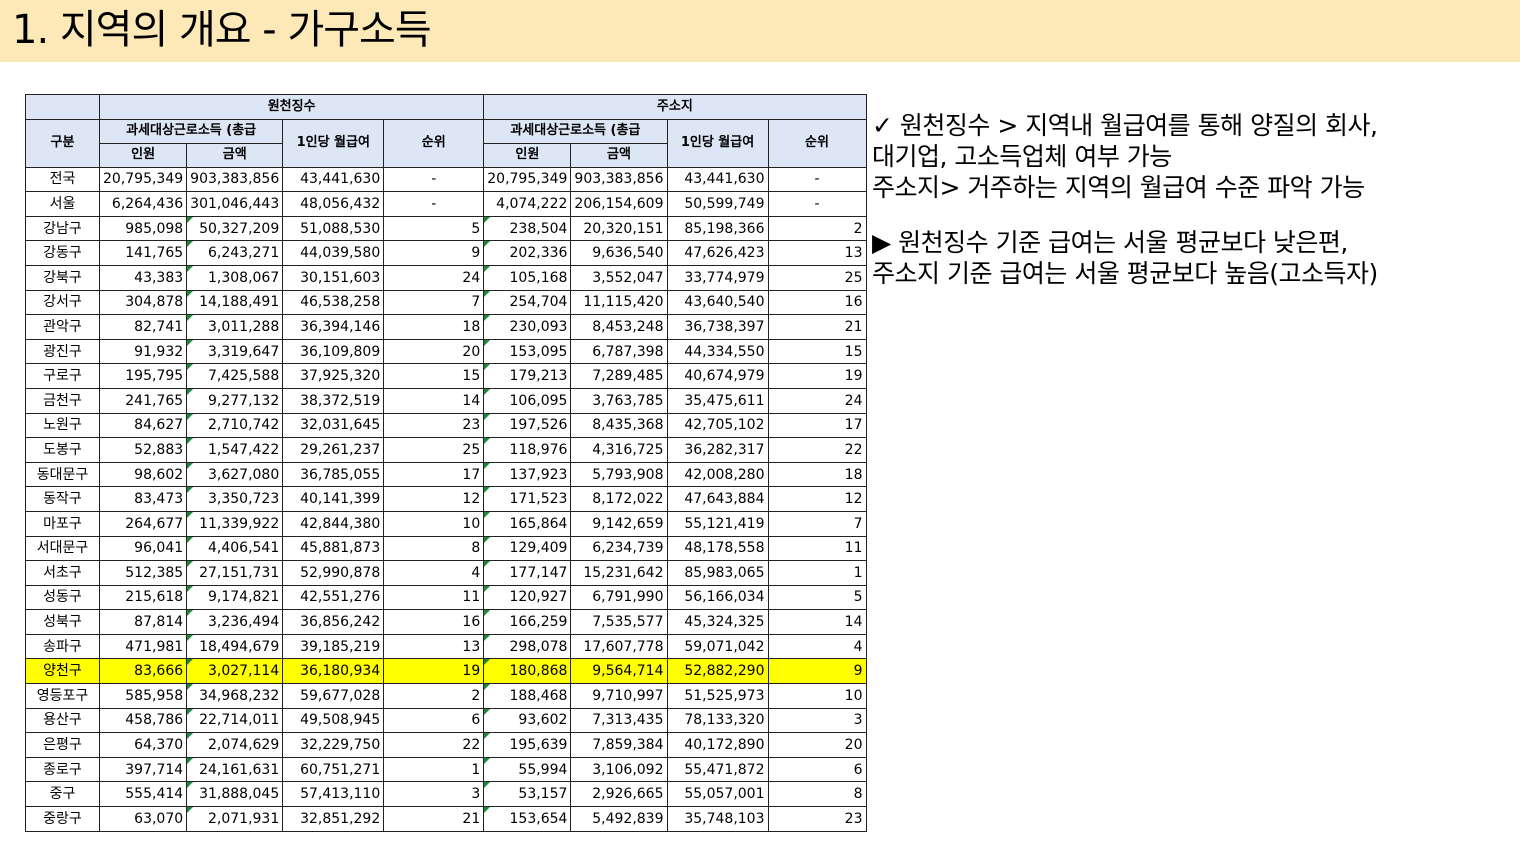 This screenshot has width=1520, height=855. I want to click on cell-w-pp: 42,551,276, so click(333, 597).